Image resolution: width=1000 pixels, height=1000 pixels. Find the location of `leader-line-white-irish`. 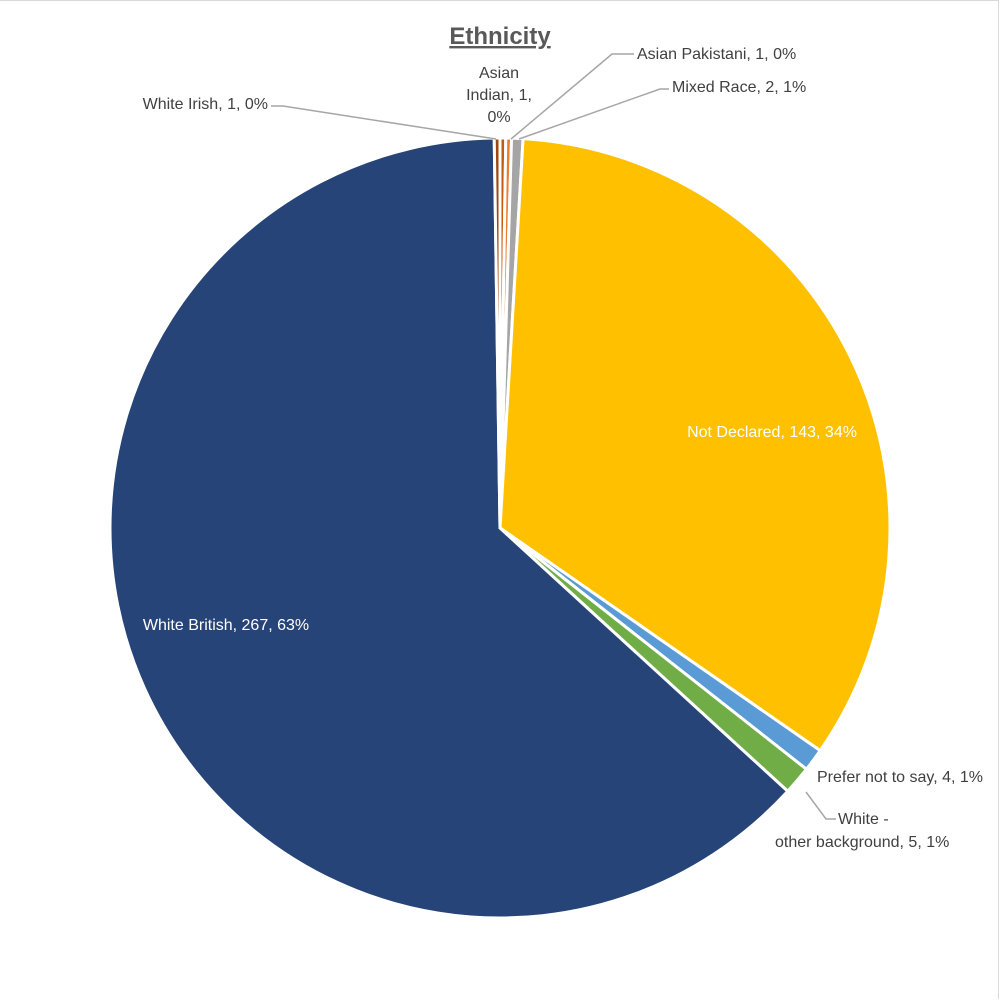

leader-line-white-irish is located at coordinates (384, 122).